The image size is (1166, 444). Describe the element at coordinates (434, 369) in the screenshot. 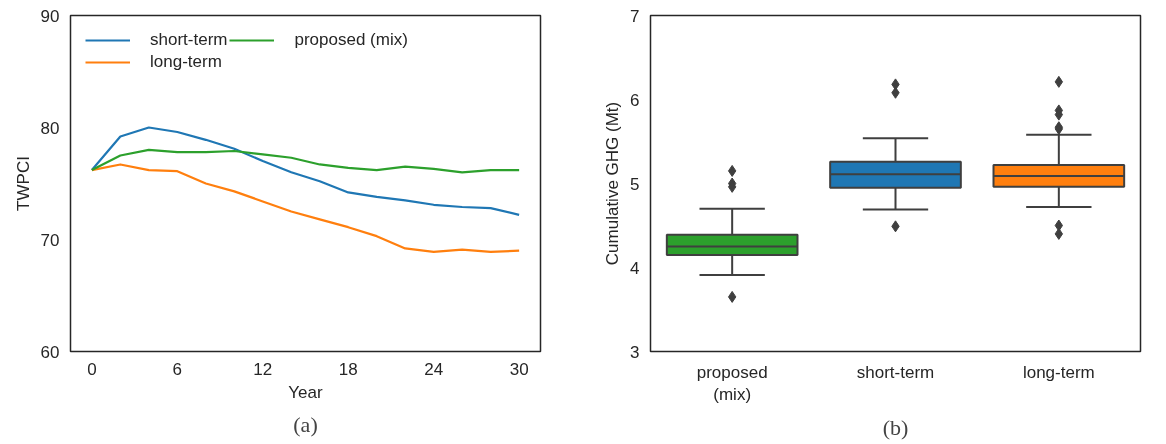

I see `x-tick-label: 24` at that location.